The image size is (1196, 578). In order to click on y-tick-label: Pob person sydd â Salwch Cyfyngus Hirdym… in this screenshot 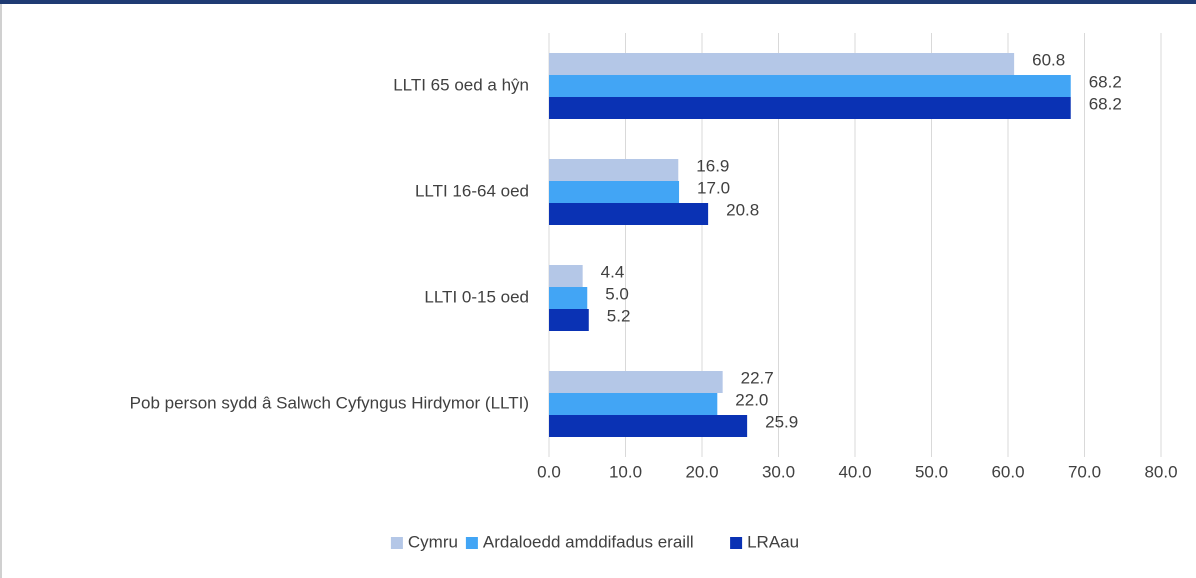, I will do `click(329, 402)`.